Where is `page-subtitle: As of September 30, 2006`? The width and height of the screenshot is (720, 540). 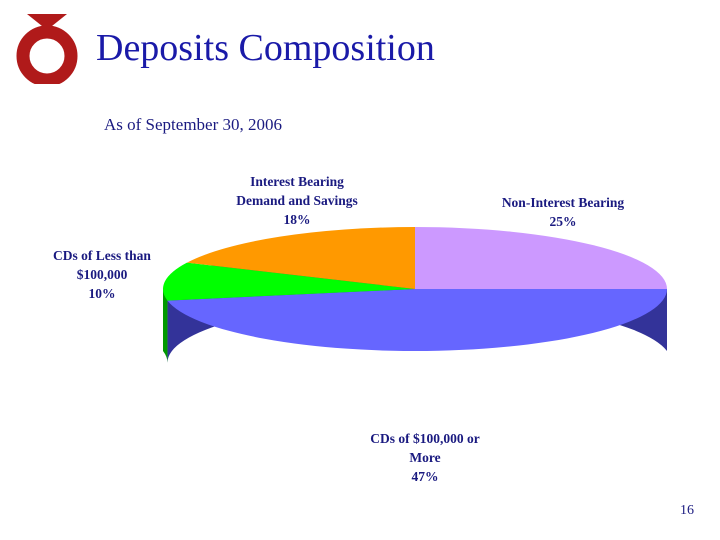
page-subtitle: As of September 30, 2006 is located at coordinates (193, 124).